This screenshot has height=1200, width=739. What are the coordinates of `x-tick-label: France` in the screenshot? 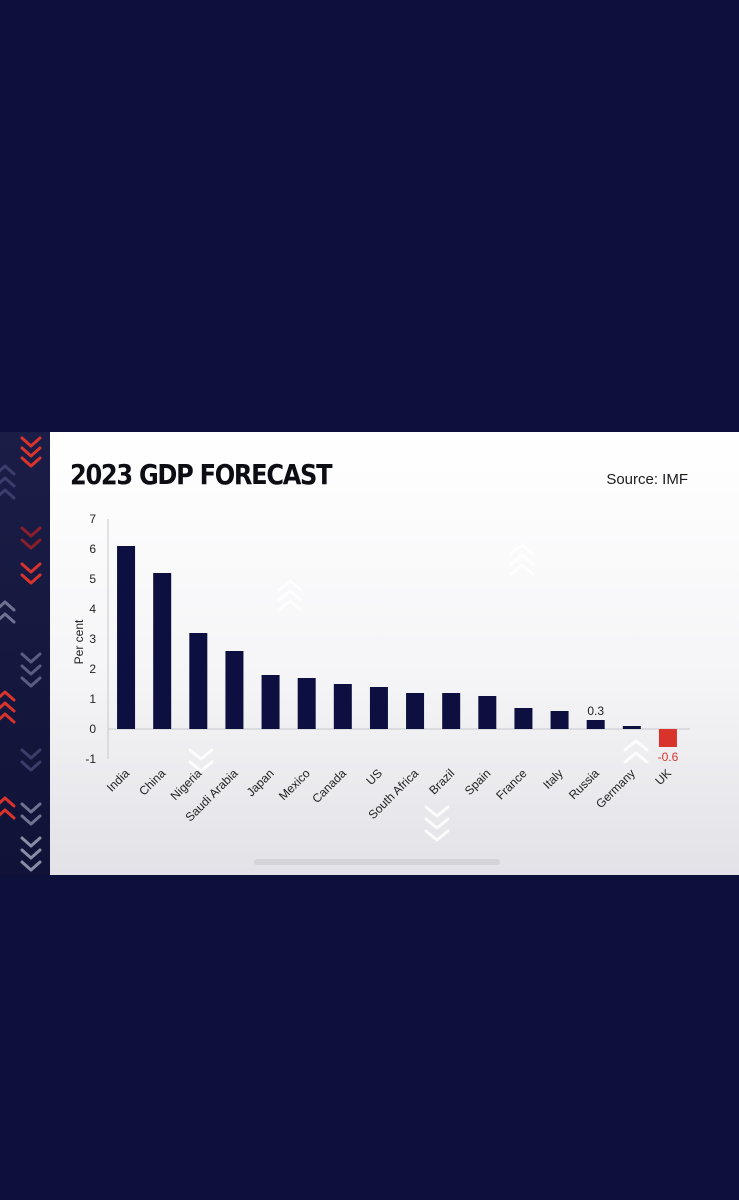 It's located at (511, 784).